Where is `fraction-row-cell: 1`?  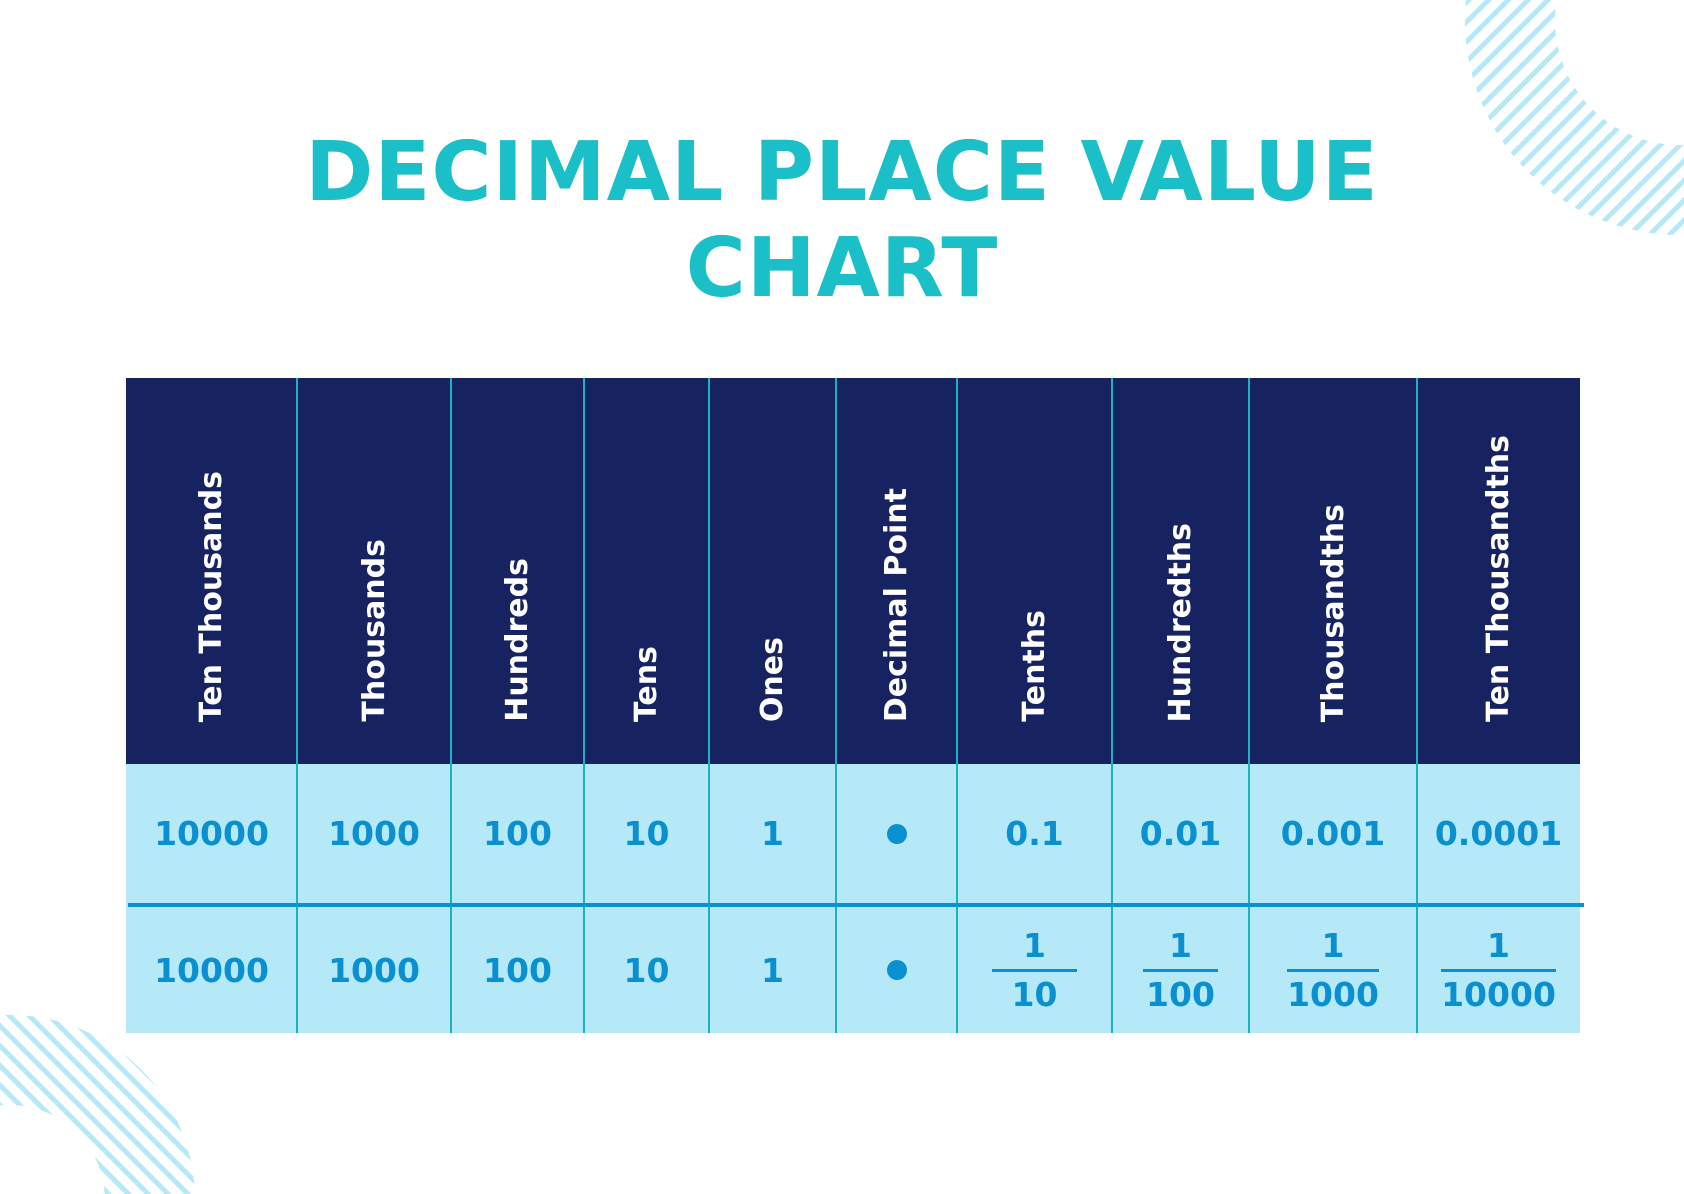
fraction-row-cell: 1 is located at coordinates (772, 970).